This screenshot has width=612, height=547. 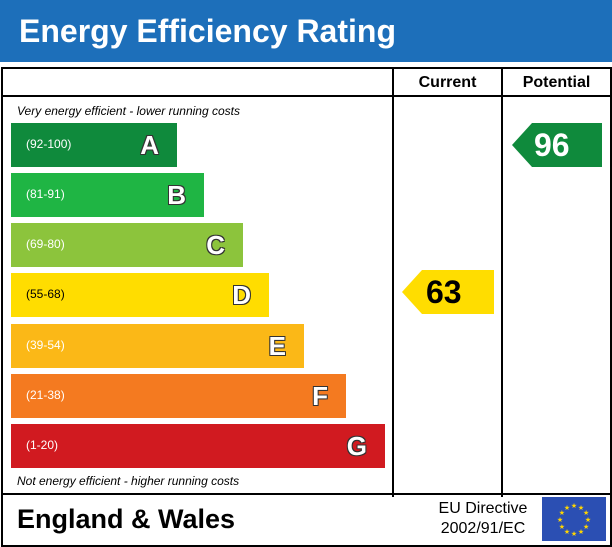 I want to click on band-letter: G, so click(x=356, y=446).